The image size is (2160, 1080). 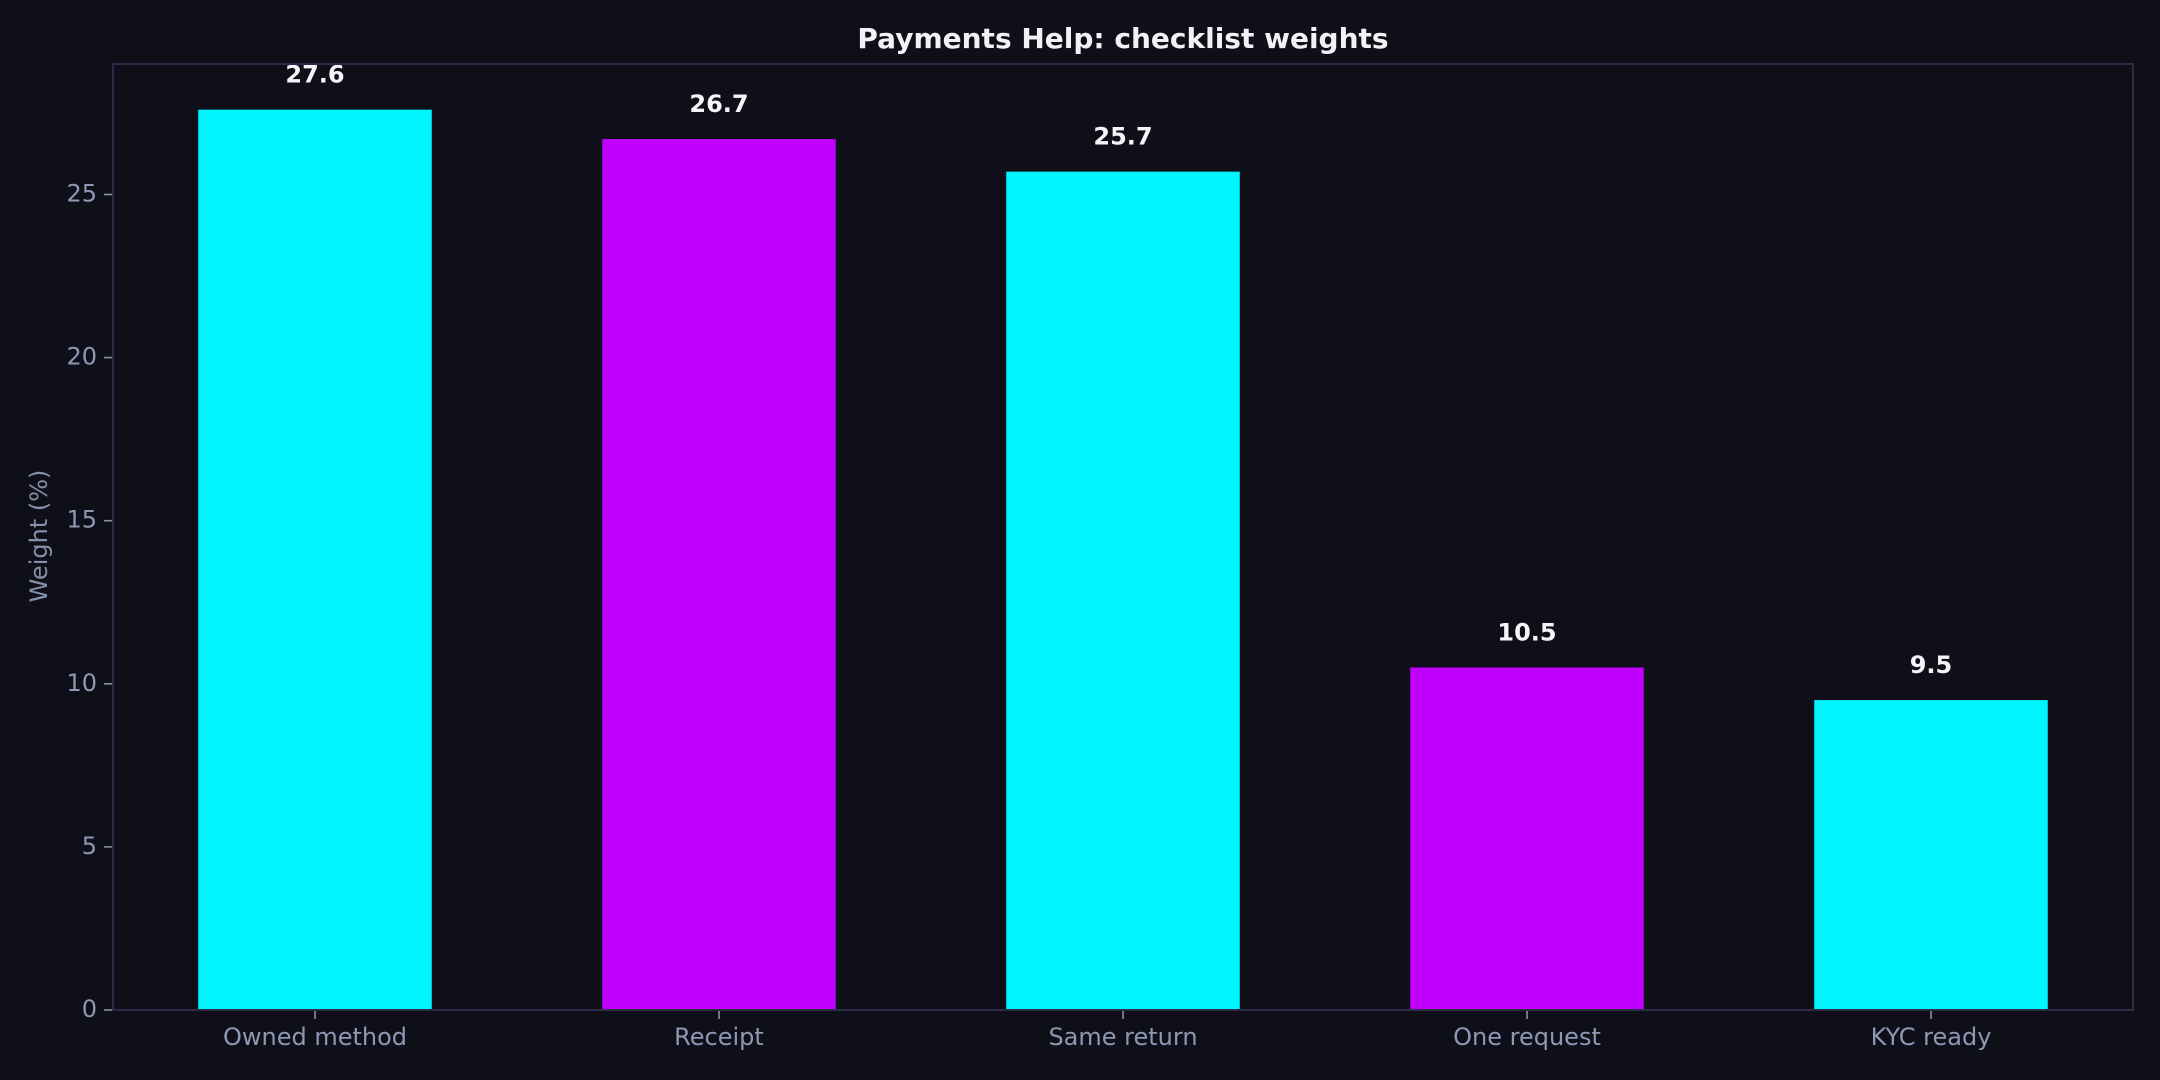 What do you see at coordinates (1122, 38) in the screenshot?
I see `chart-title: Payments Help: checklist weights` at bounding box center [1122, 38].